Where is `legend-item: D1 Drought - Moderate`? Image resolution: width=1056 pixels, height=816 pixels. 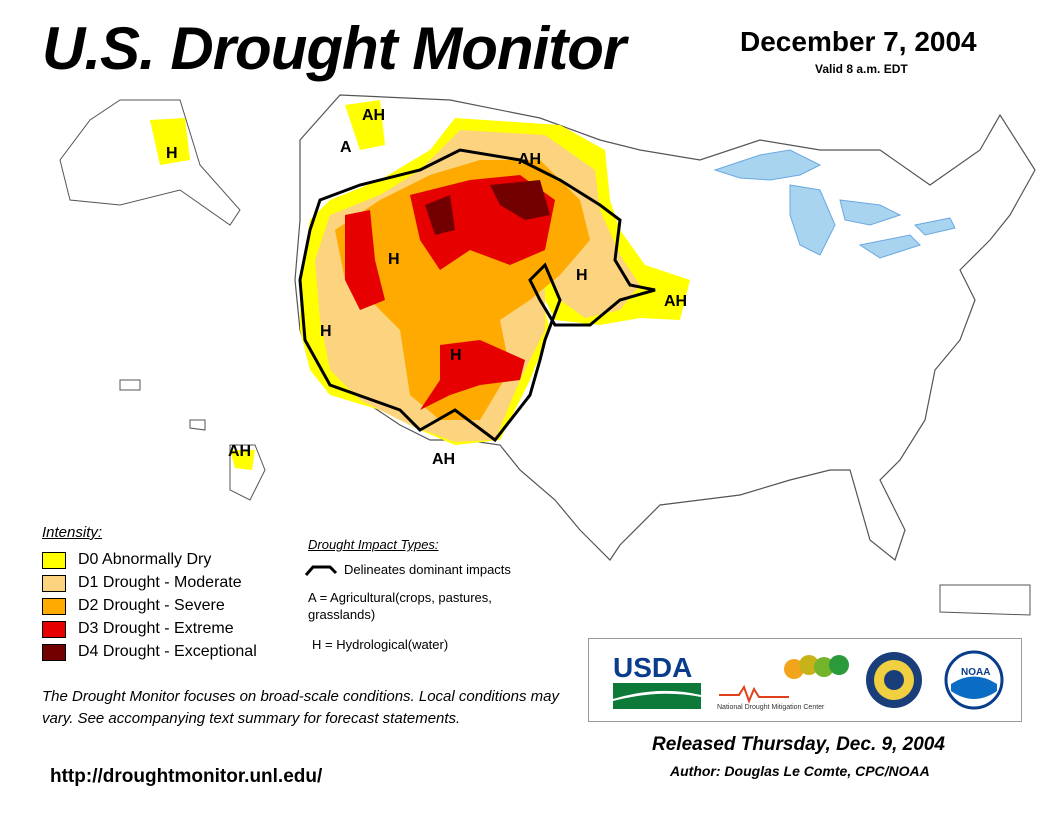 legend-item: D1 Drought - Moderate is located at coordinates (142, 583).